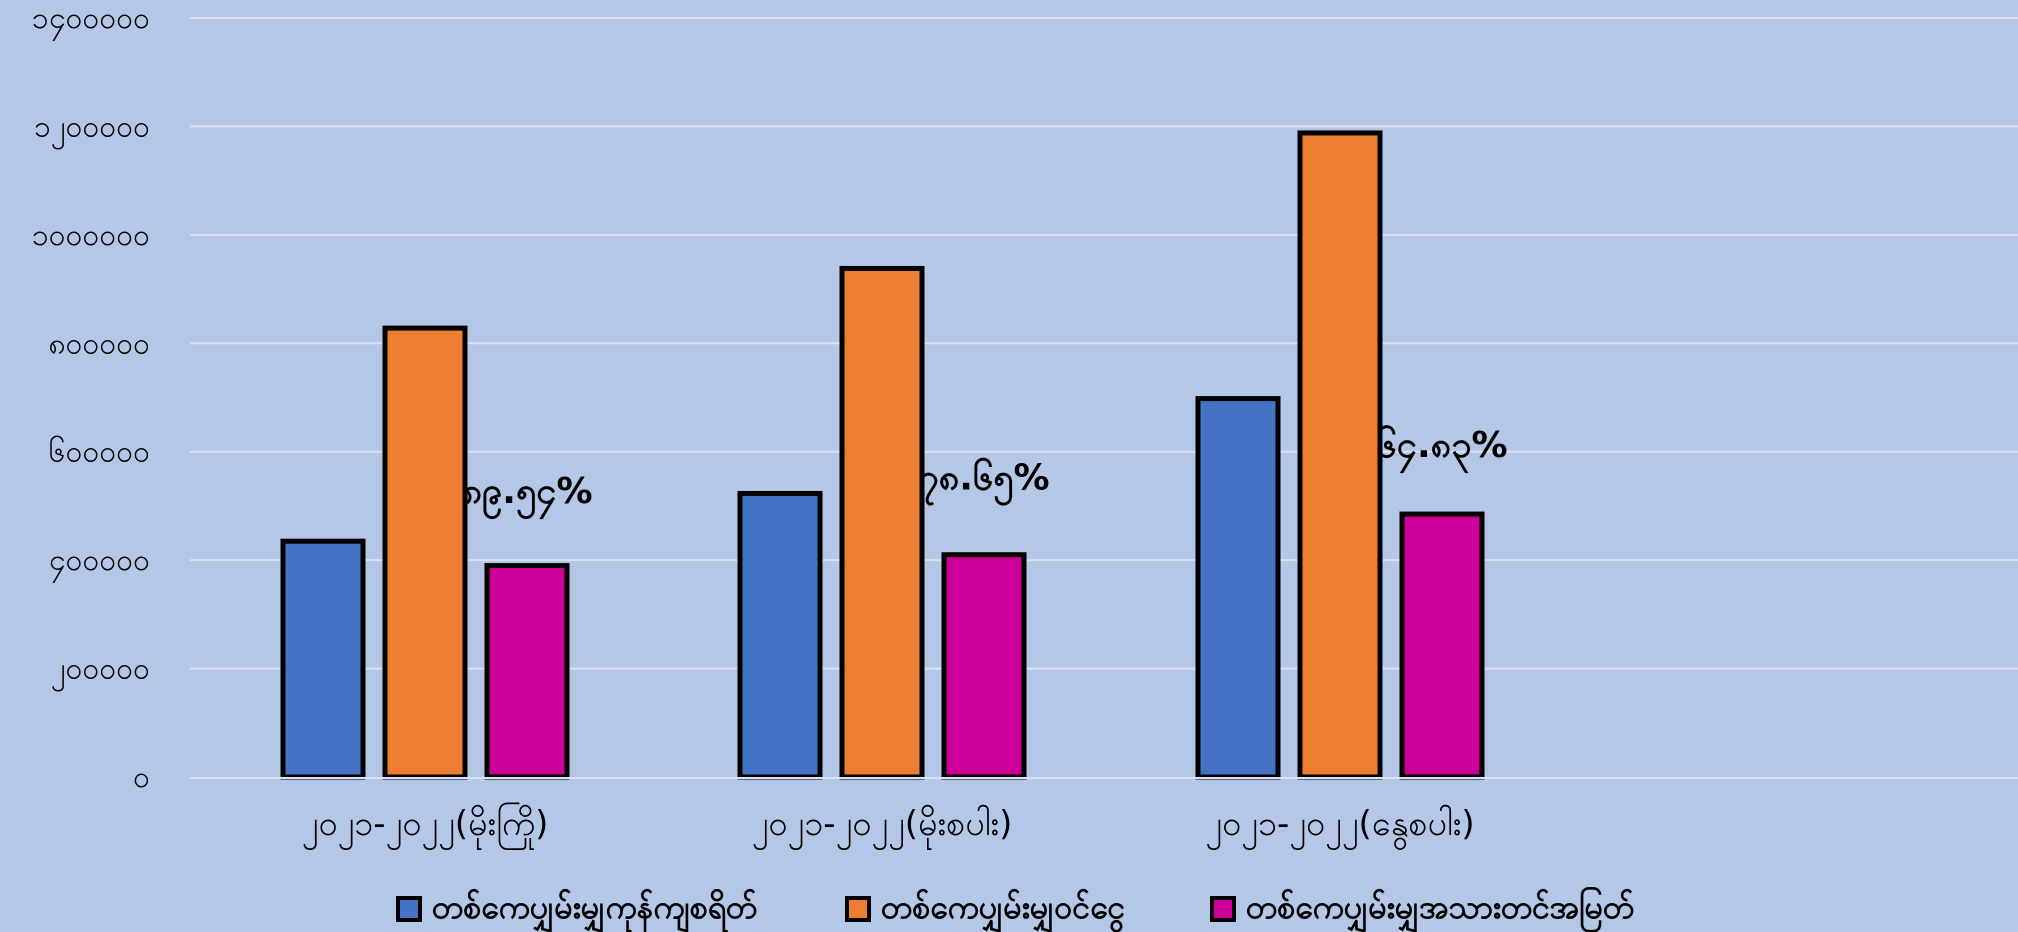 This screenshot has width=2018, height=932. What do you see at coordinates (99, 563) in the screenshot?
I see `y-tick-label: ၄၀၀၀၀၀` at bounding box center [99, 563].